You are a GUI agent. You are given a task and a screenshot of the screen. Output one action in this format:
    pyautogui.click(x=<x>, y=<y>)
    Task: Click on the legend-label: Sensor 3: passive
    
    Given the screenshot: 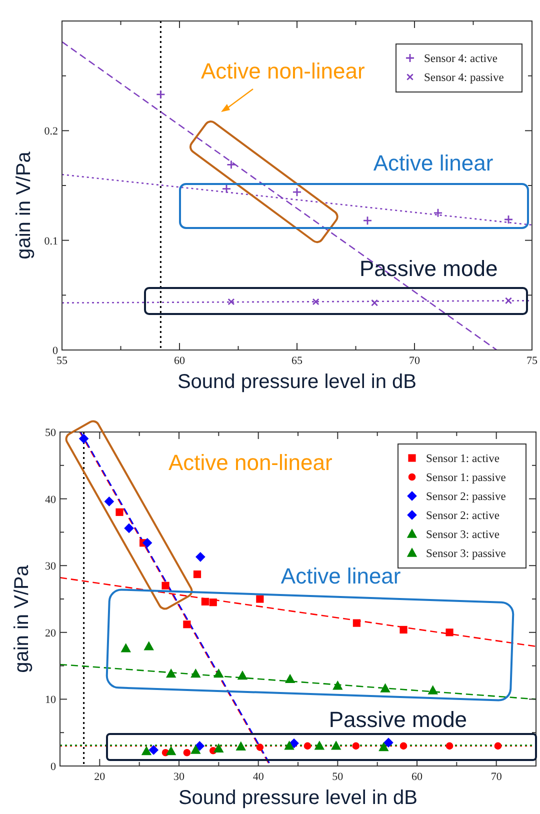 What is the action you would take?
    pyautogui.click(x=466, y=554)
    